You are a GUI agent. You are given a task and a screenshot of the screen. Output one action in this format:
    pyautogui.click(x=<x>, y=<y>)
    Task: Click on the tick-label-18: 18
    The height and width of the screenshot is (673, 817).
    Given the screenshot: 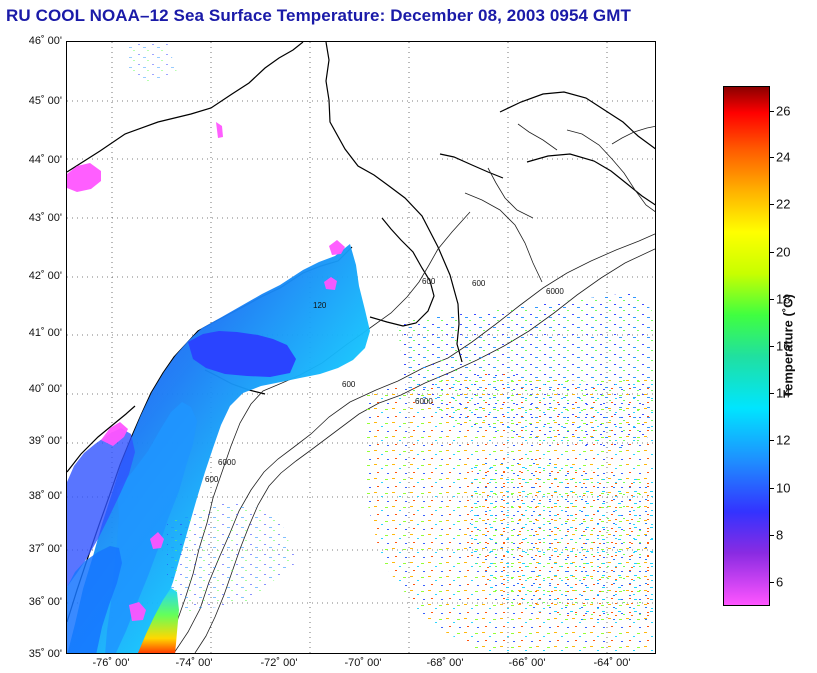 What is the action you would take?
    pyautogui.click(x=783, y=299)
    